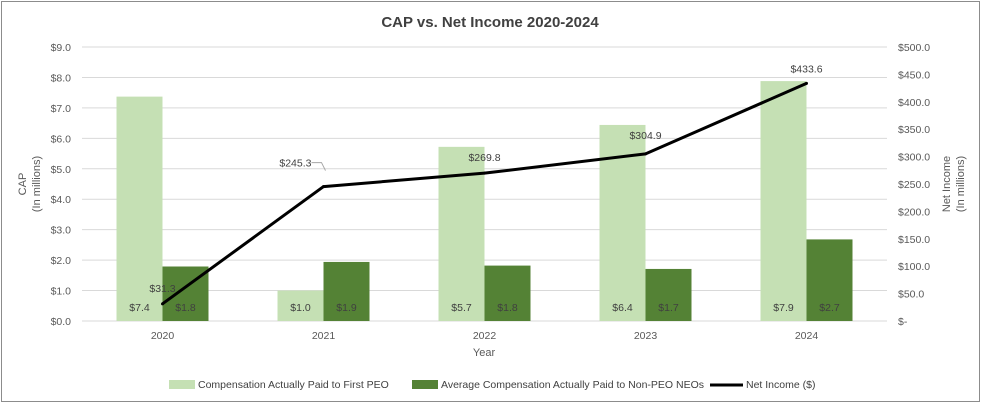  I want to click on y-right-tick-label: $150.0, so click(914, 240).